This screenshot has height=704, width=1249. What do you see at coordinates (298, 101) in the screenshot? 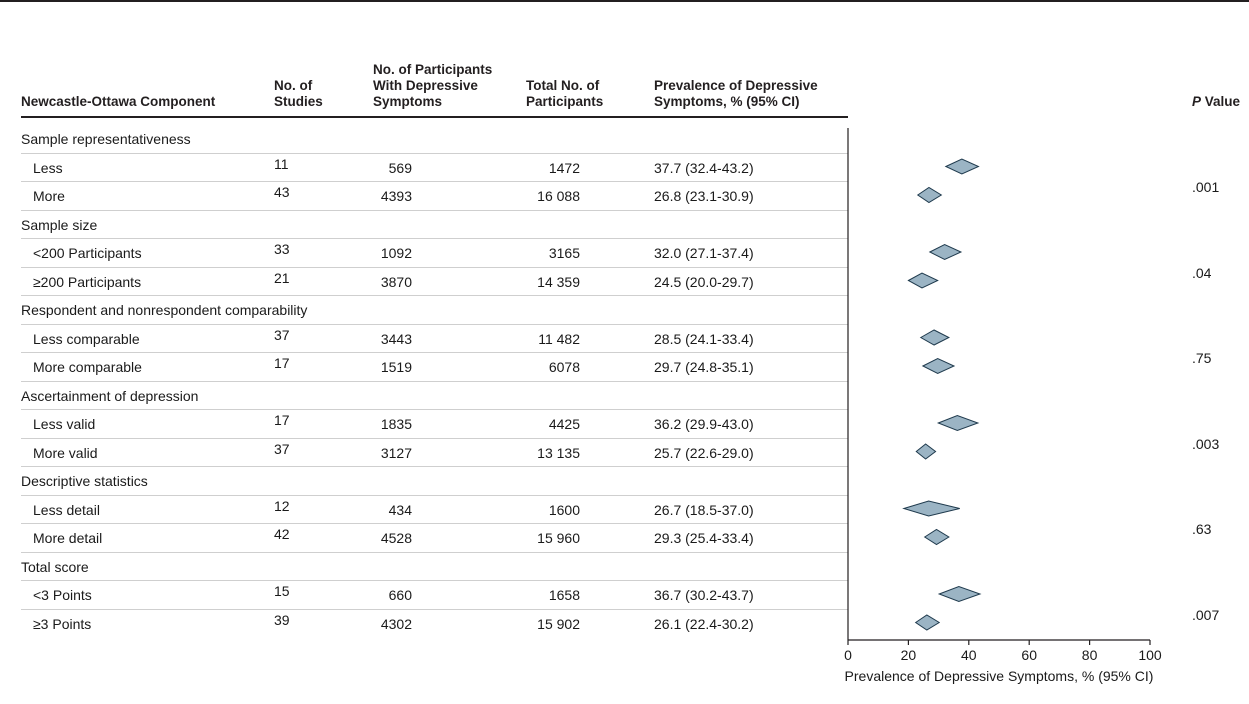
I see `header-studies-line2: Studies` at bounding box center [298, 101].